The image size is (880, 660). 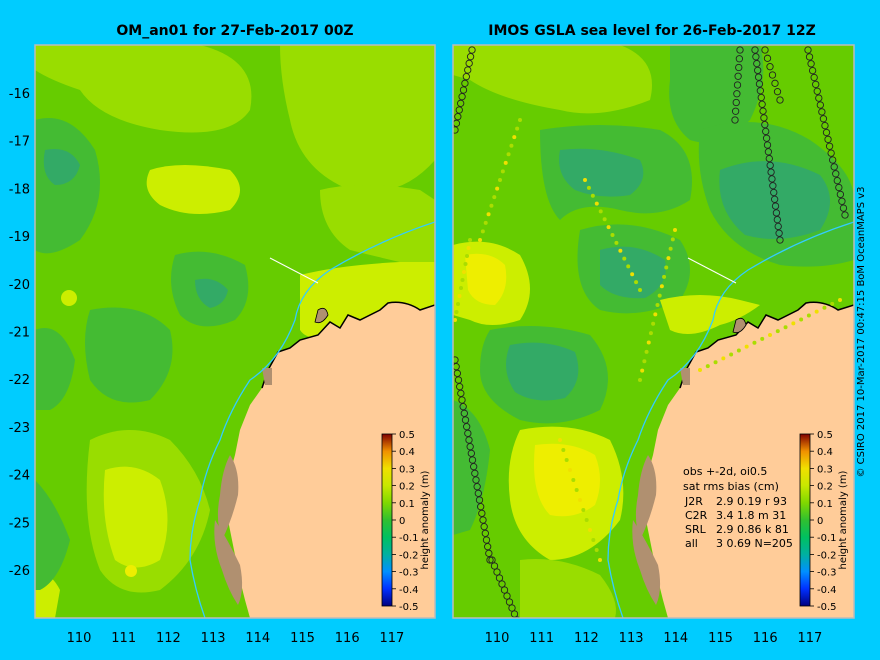 What do you see at coordinates (123, 638) in the screenshot?
I see `x-tick-label: 111` at bounding box center [123, 638].